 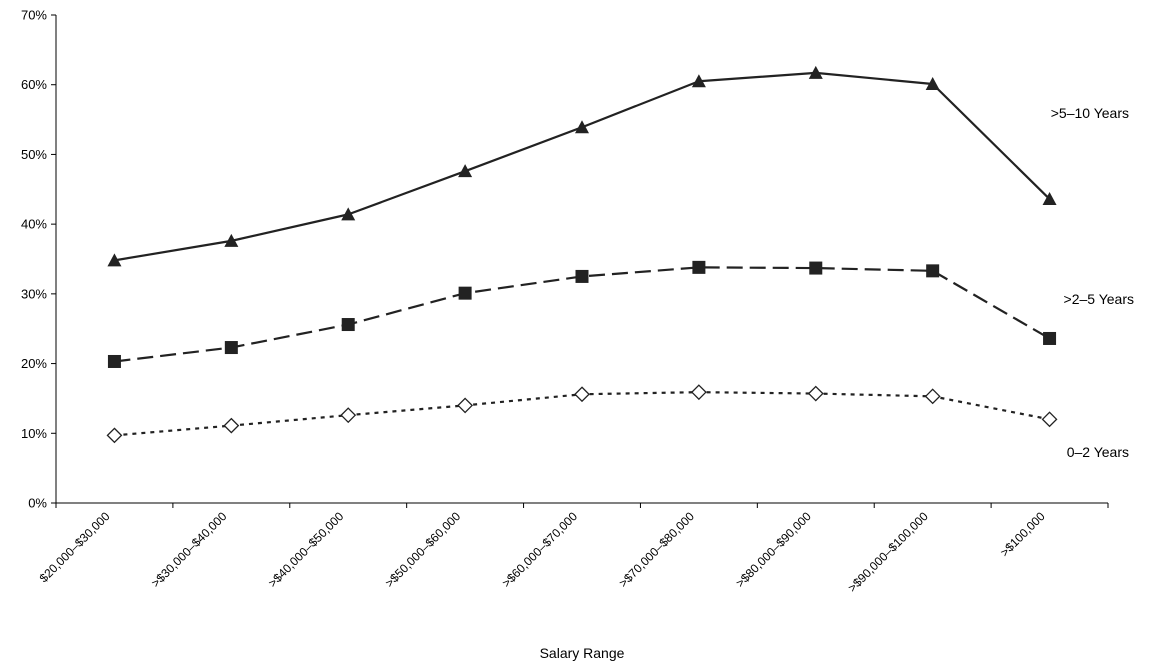 What do you see at coordinates (1098, 452) in the screenshot?
I see `series-label: 0–2 Years` at bounding box center [1098, 452].